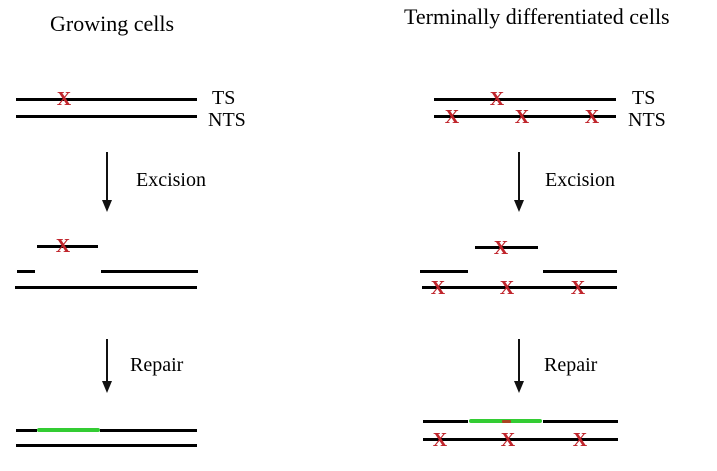 Image resolution: width=717 pixels, height=471 pixels. Describe the element at coordinates (506, 421) in the screenshot. I see `mutation-dot` at that location.